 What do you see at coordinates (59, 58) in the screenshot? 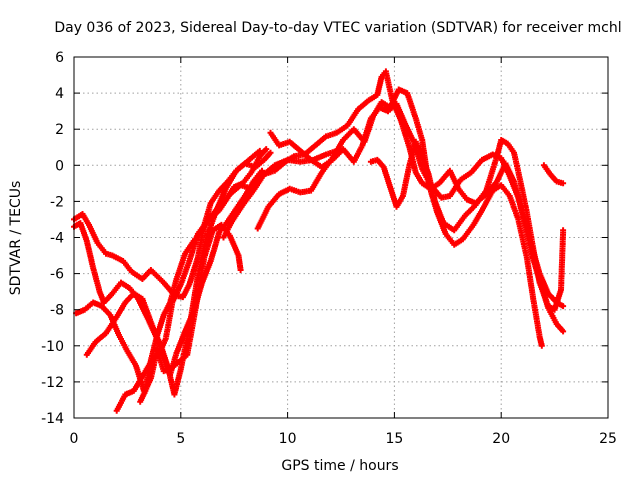
I see `y-tick-label: 6` at bounding box center [59, 58].